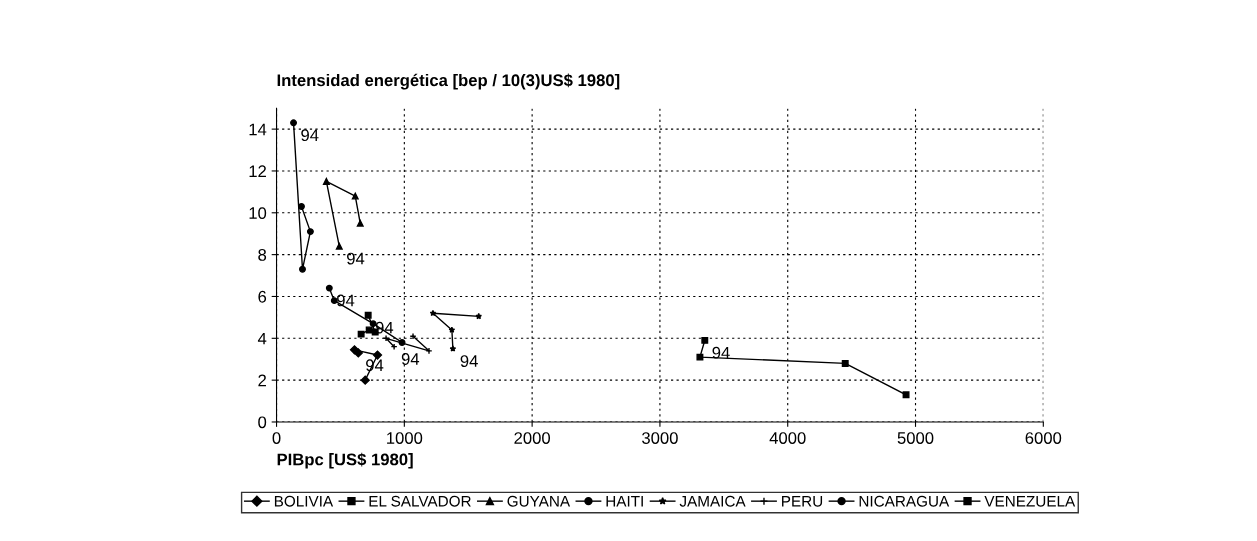  I want to click on legend-label: EL SALVADOR, so click(420, 501).